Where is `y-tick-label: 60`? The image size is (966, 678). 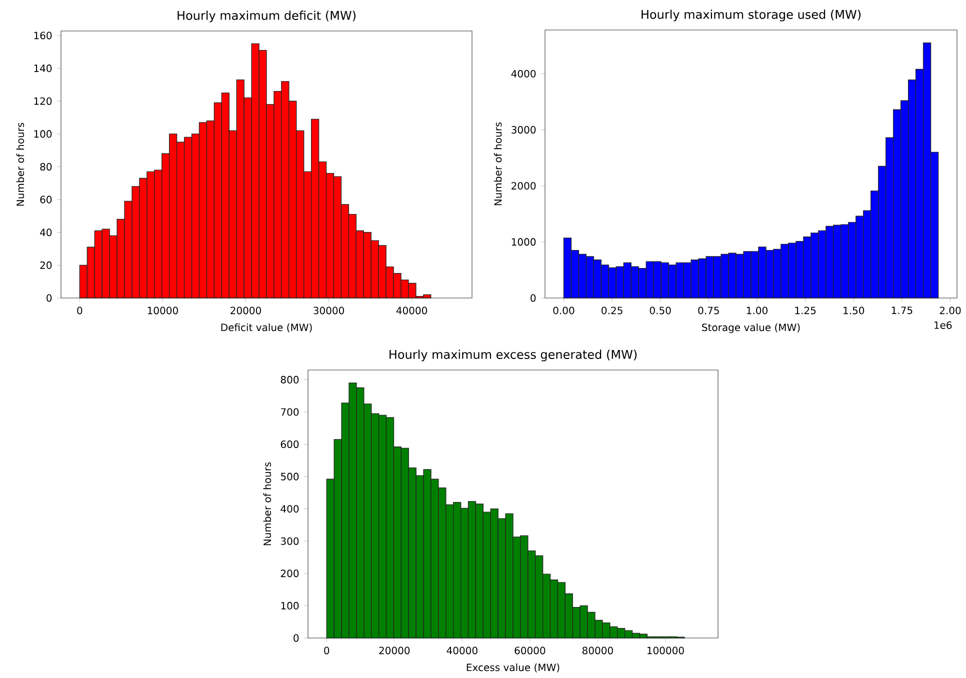 y-tick-label: 60 is located at coordinates (46, 200).